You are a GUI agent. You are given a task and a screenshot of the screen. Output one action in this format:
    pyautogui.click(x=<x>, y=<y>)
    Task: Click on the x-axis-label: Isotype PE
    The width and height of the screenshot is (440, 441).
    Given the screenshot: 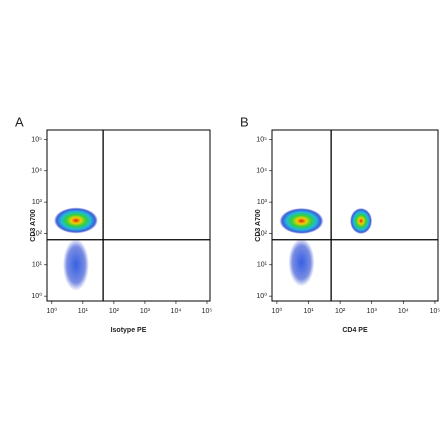 What is the action you would take?
    pyautogui.click(x=129, y=330)
    